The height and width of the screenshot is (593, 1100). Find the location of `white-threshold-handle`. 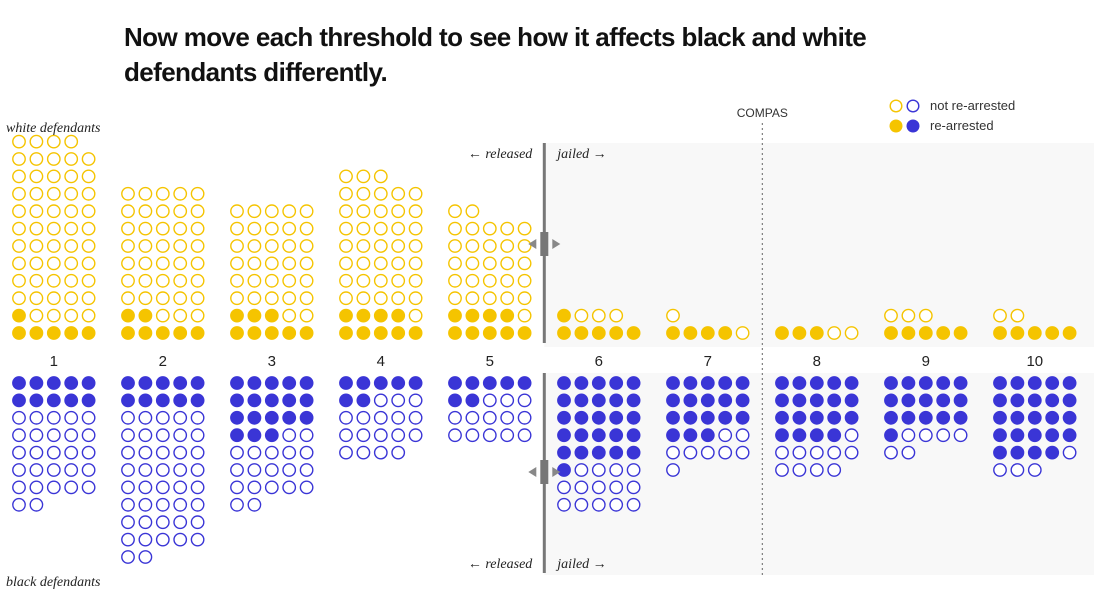

white-threshold-handle is located at coordinates (544, 244).